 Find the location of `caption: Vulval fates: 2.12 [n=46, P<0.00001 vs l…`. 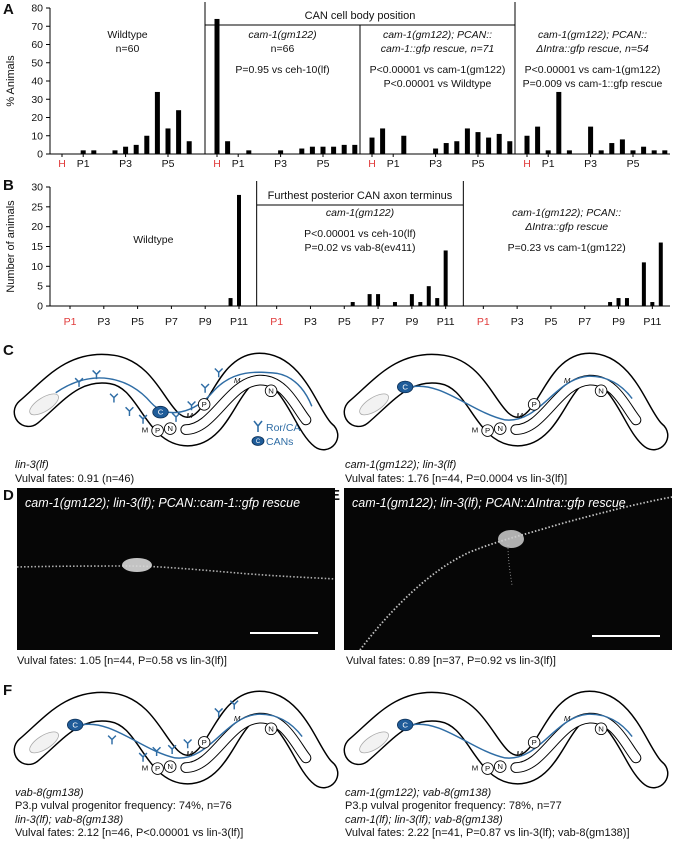

caption: Vulval fates: 2.12 [n=46, P<0.00001 vs l… is located at coordinates (129, 833).